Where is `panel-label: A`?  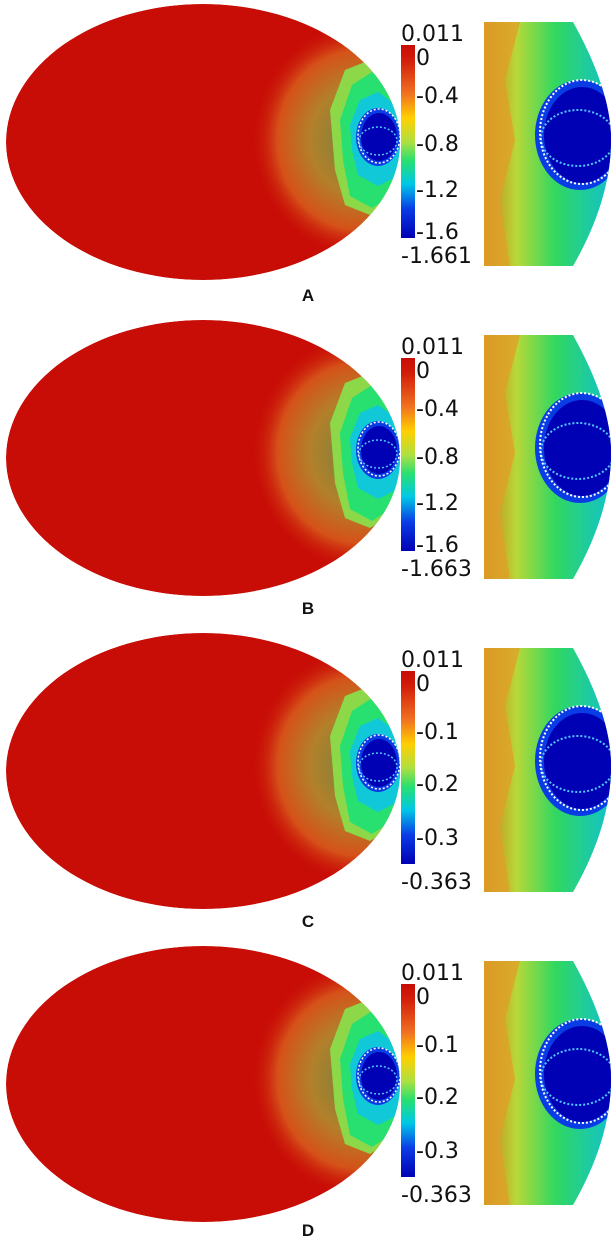
panel-label: A is located at coordinates (308, 295).